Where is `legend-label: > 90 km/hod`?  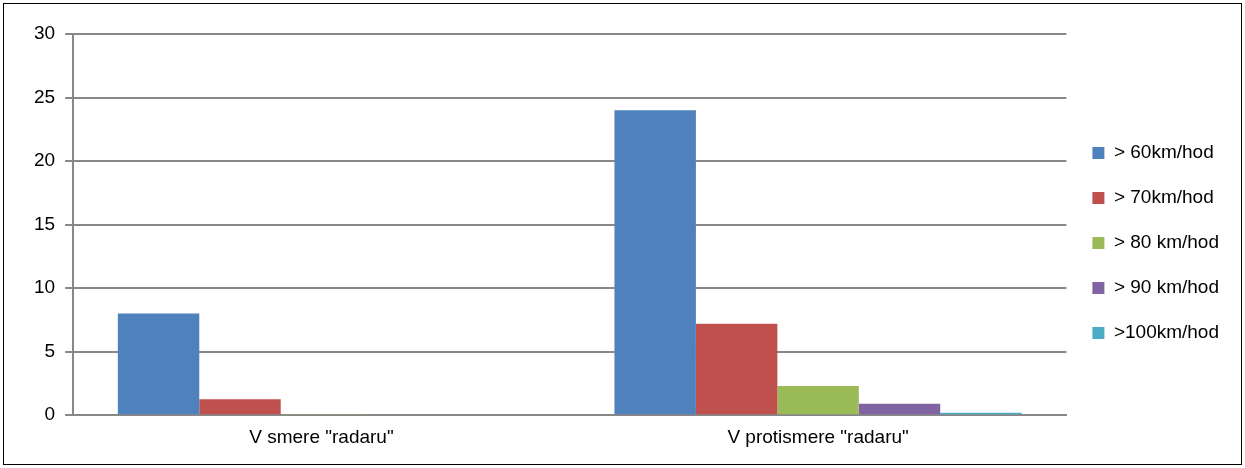
legend-label: > 90 km/hod is located at coordinates (1166, 287).